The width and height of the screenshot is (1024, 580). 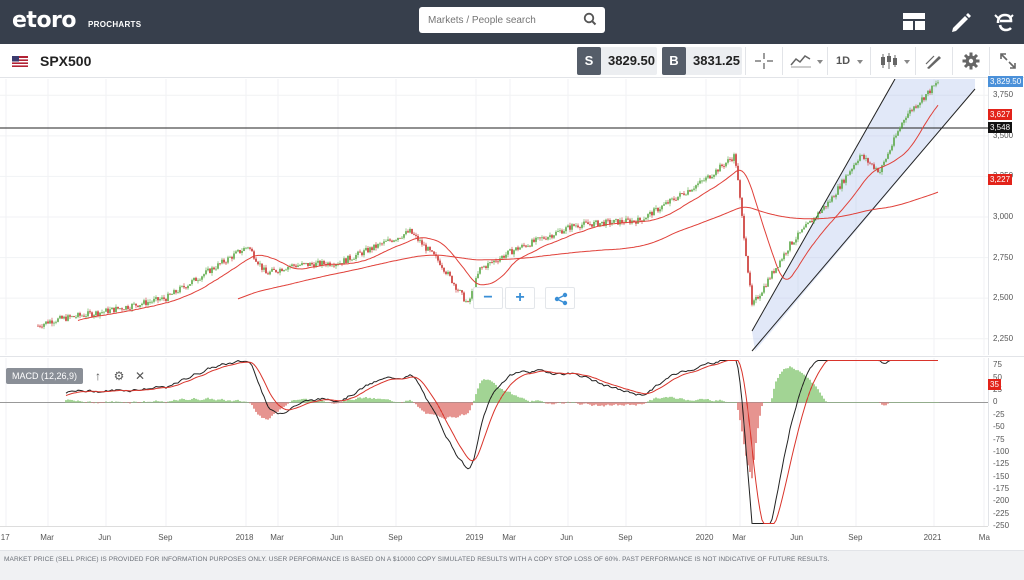 I want to click on sell-price: 3829.50, so click(x=631, y=60).